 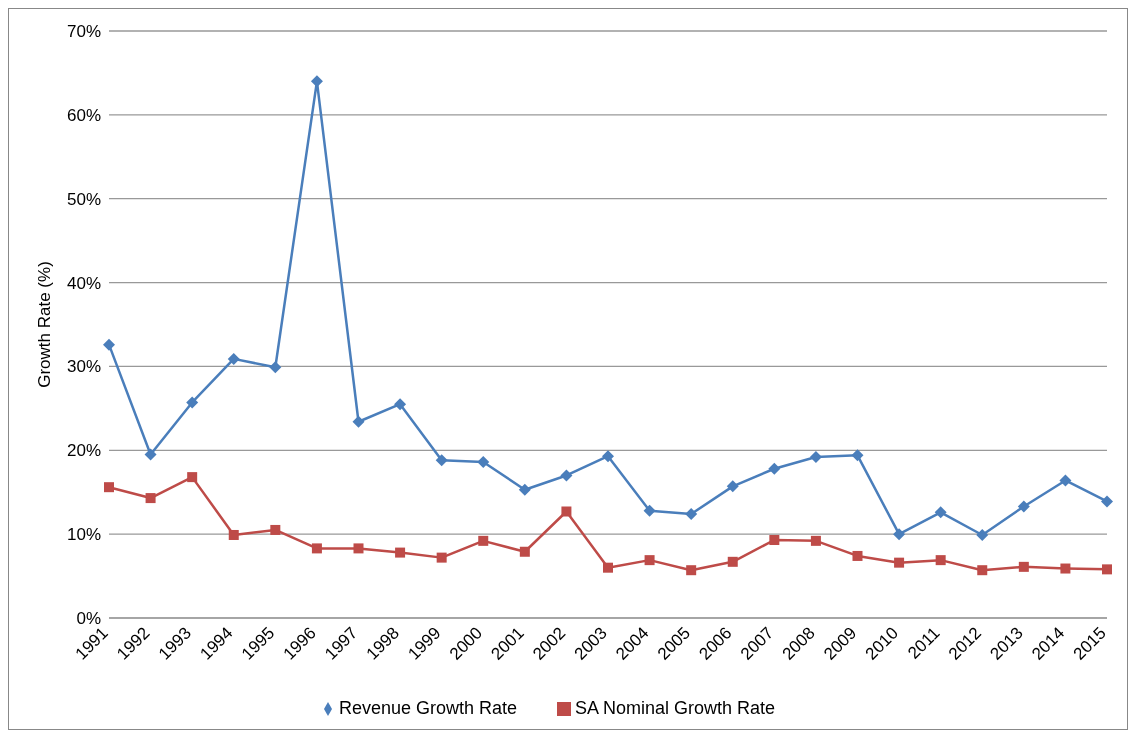 I want to click on legend-label: SA Nominal Growth Rate, so click(x=675, y=708).